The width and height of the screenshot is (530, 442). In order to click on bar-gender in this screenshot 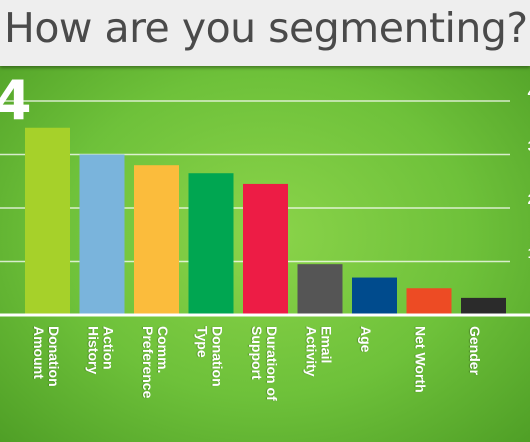, I will do `click(483, 306)`.